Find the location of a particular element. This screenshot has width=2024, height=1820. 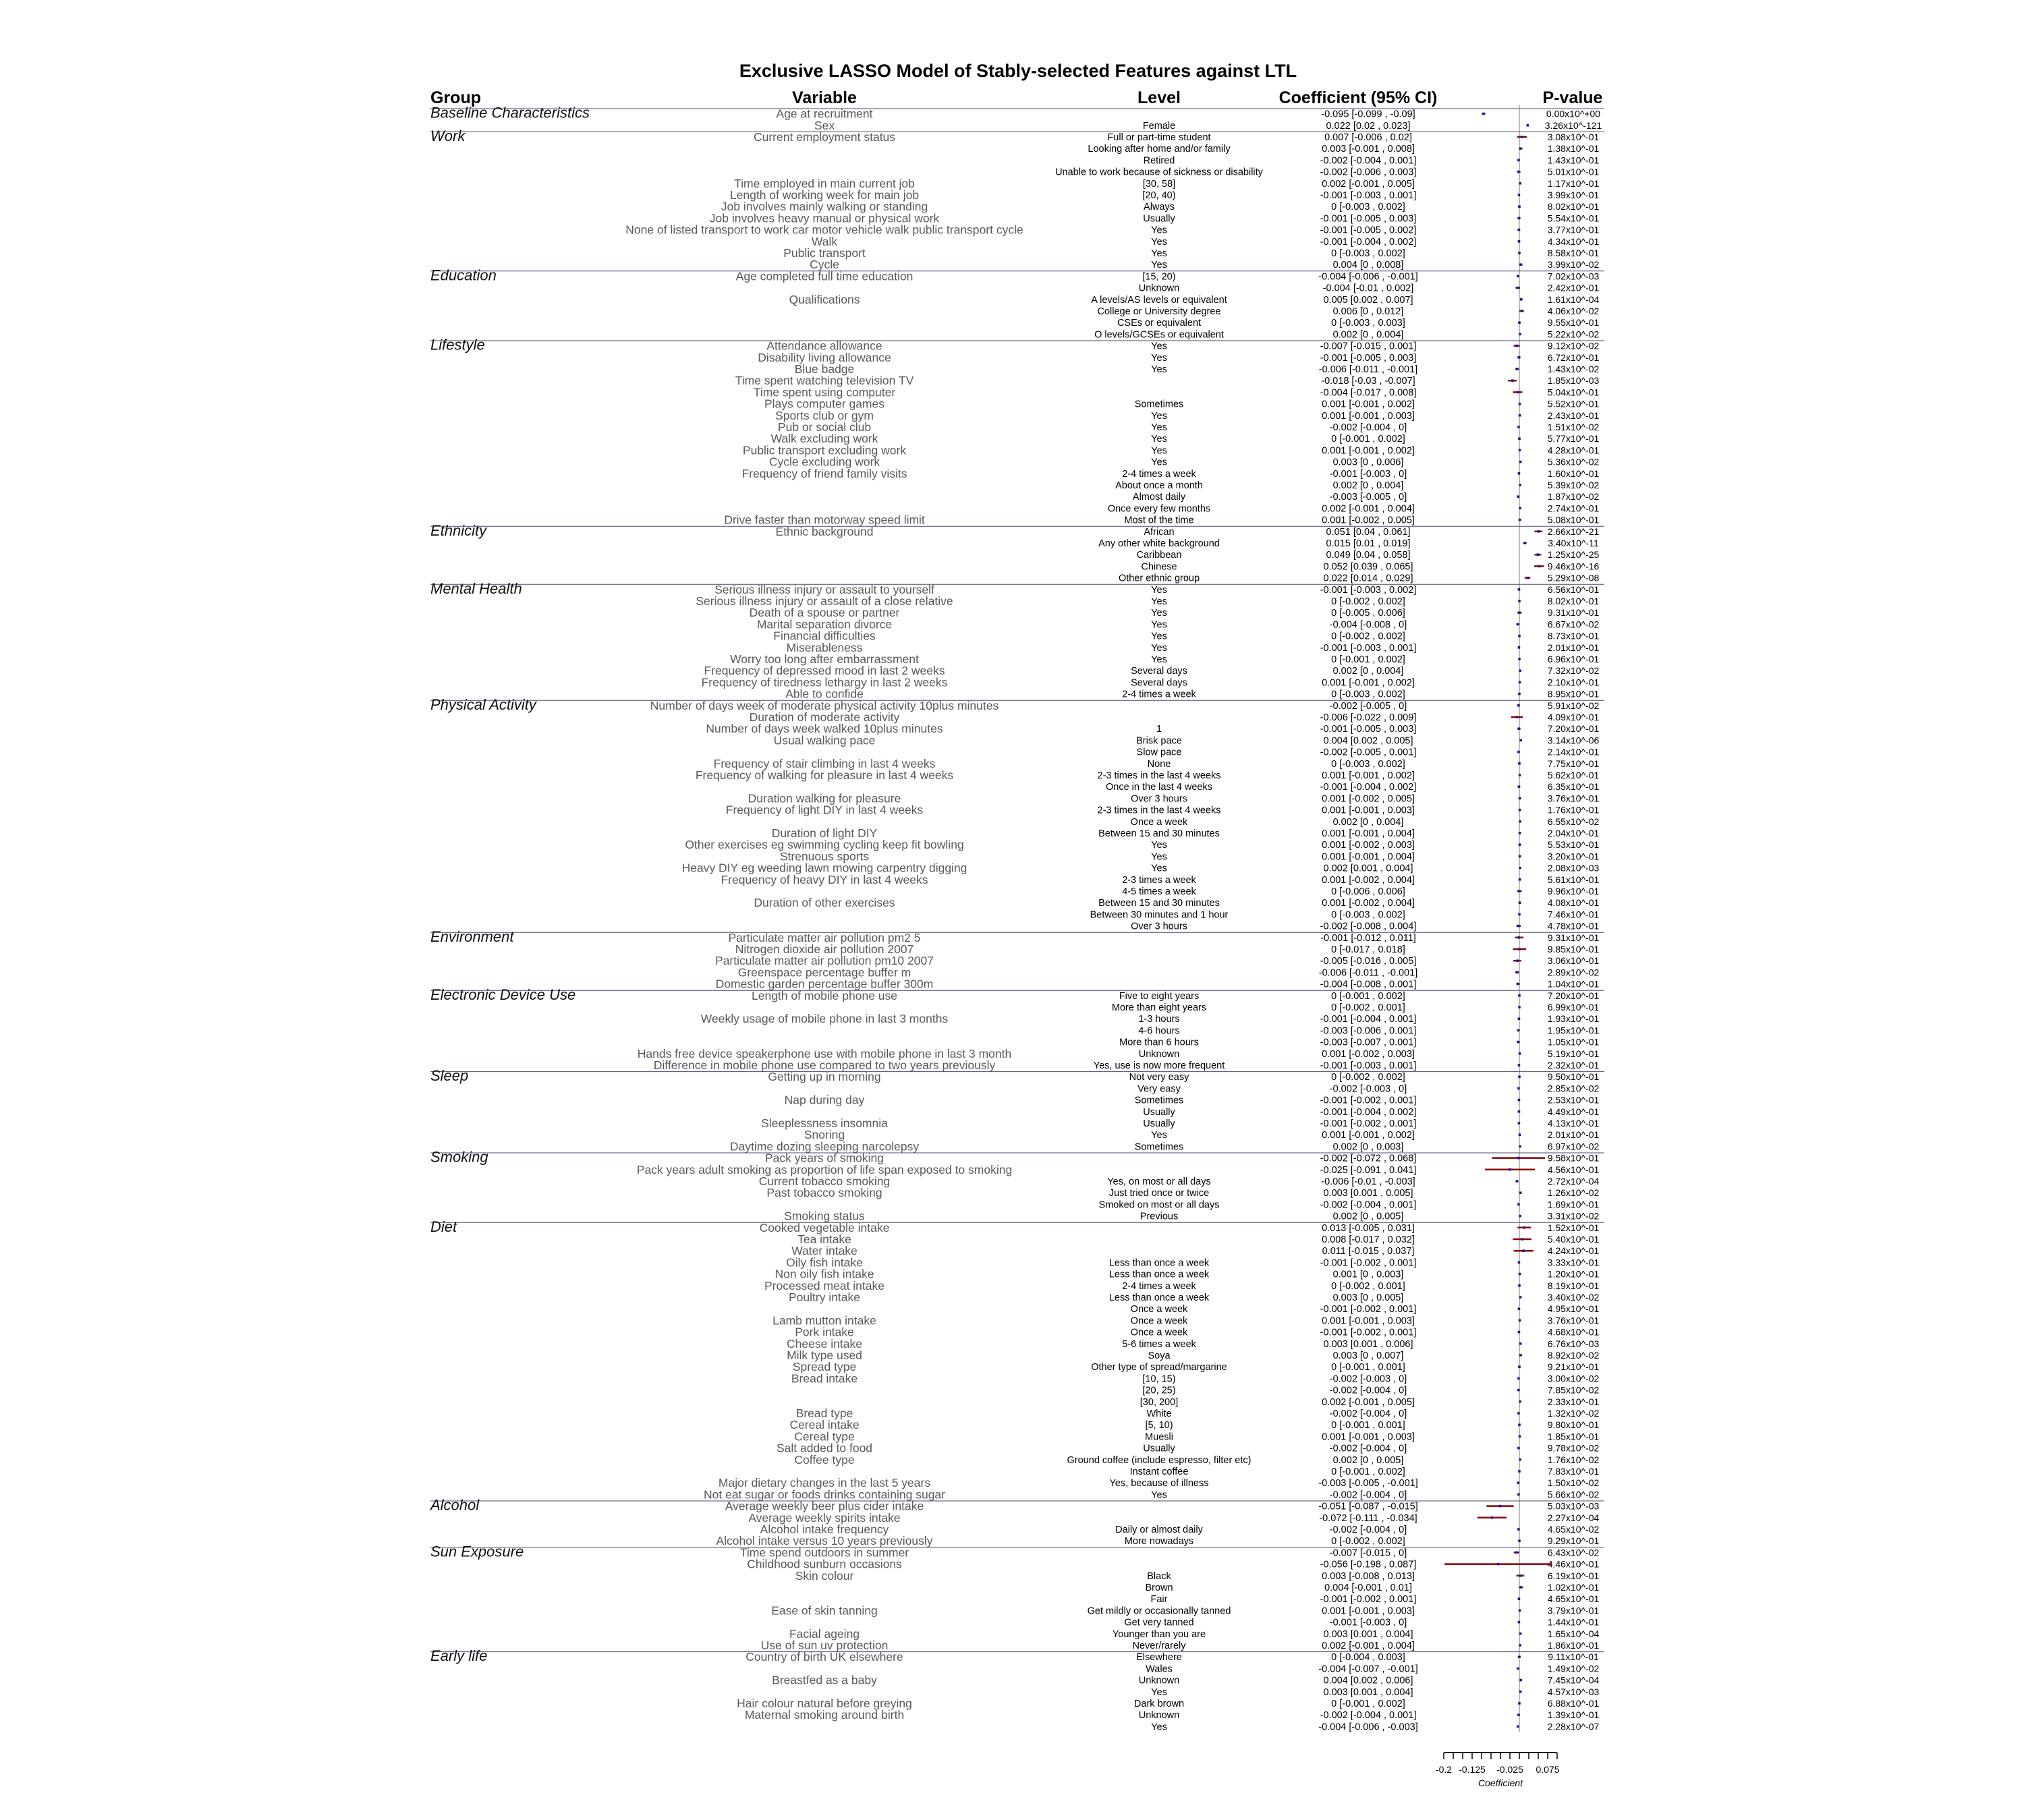

variable-label: Getting up in morning is located at coordinates (824, 1076).